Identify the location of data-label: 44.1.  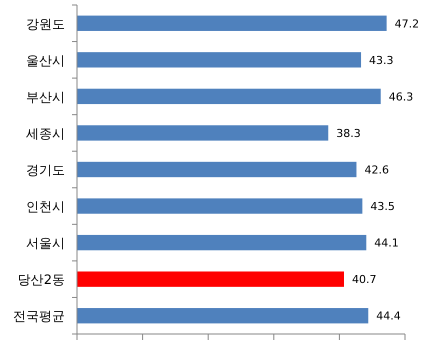
(386, 243).